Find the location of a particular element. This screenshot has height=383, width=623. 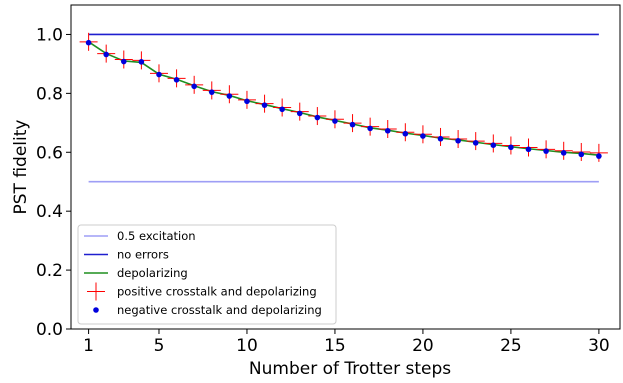

y-tick-label-3: 0.6 is located at coordinates (49, 153).